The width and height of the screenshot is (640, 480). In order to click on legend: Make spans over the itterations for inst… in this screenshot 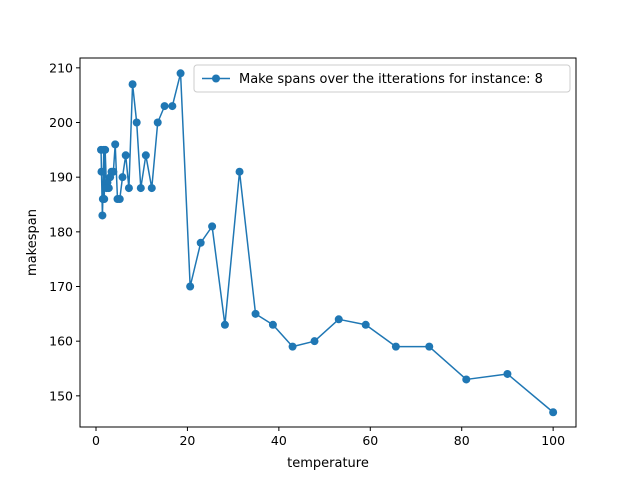, I will do `click(382, 78)`.